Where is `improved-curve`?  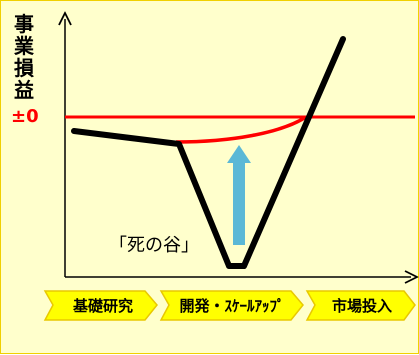
improved-curve is located at coordinates (241, 129).